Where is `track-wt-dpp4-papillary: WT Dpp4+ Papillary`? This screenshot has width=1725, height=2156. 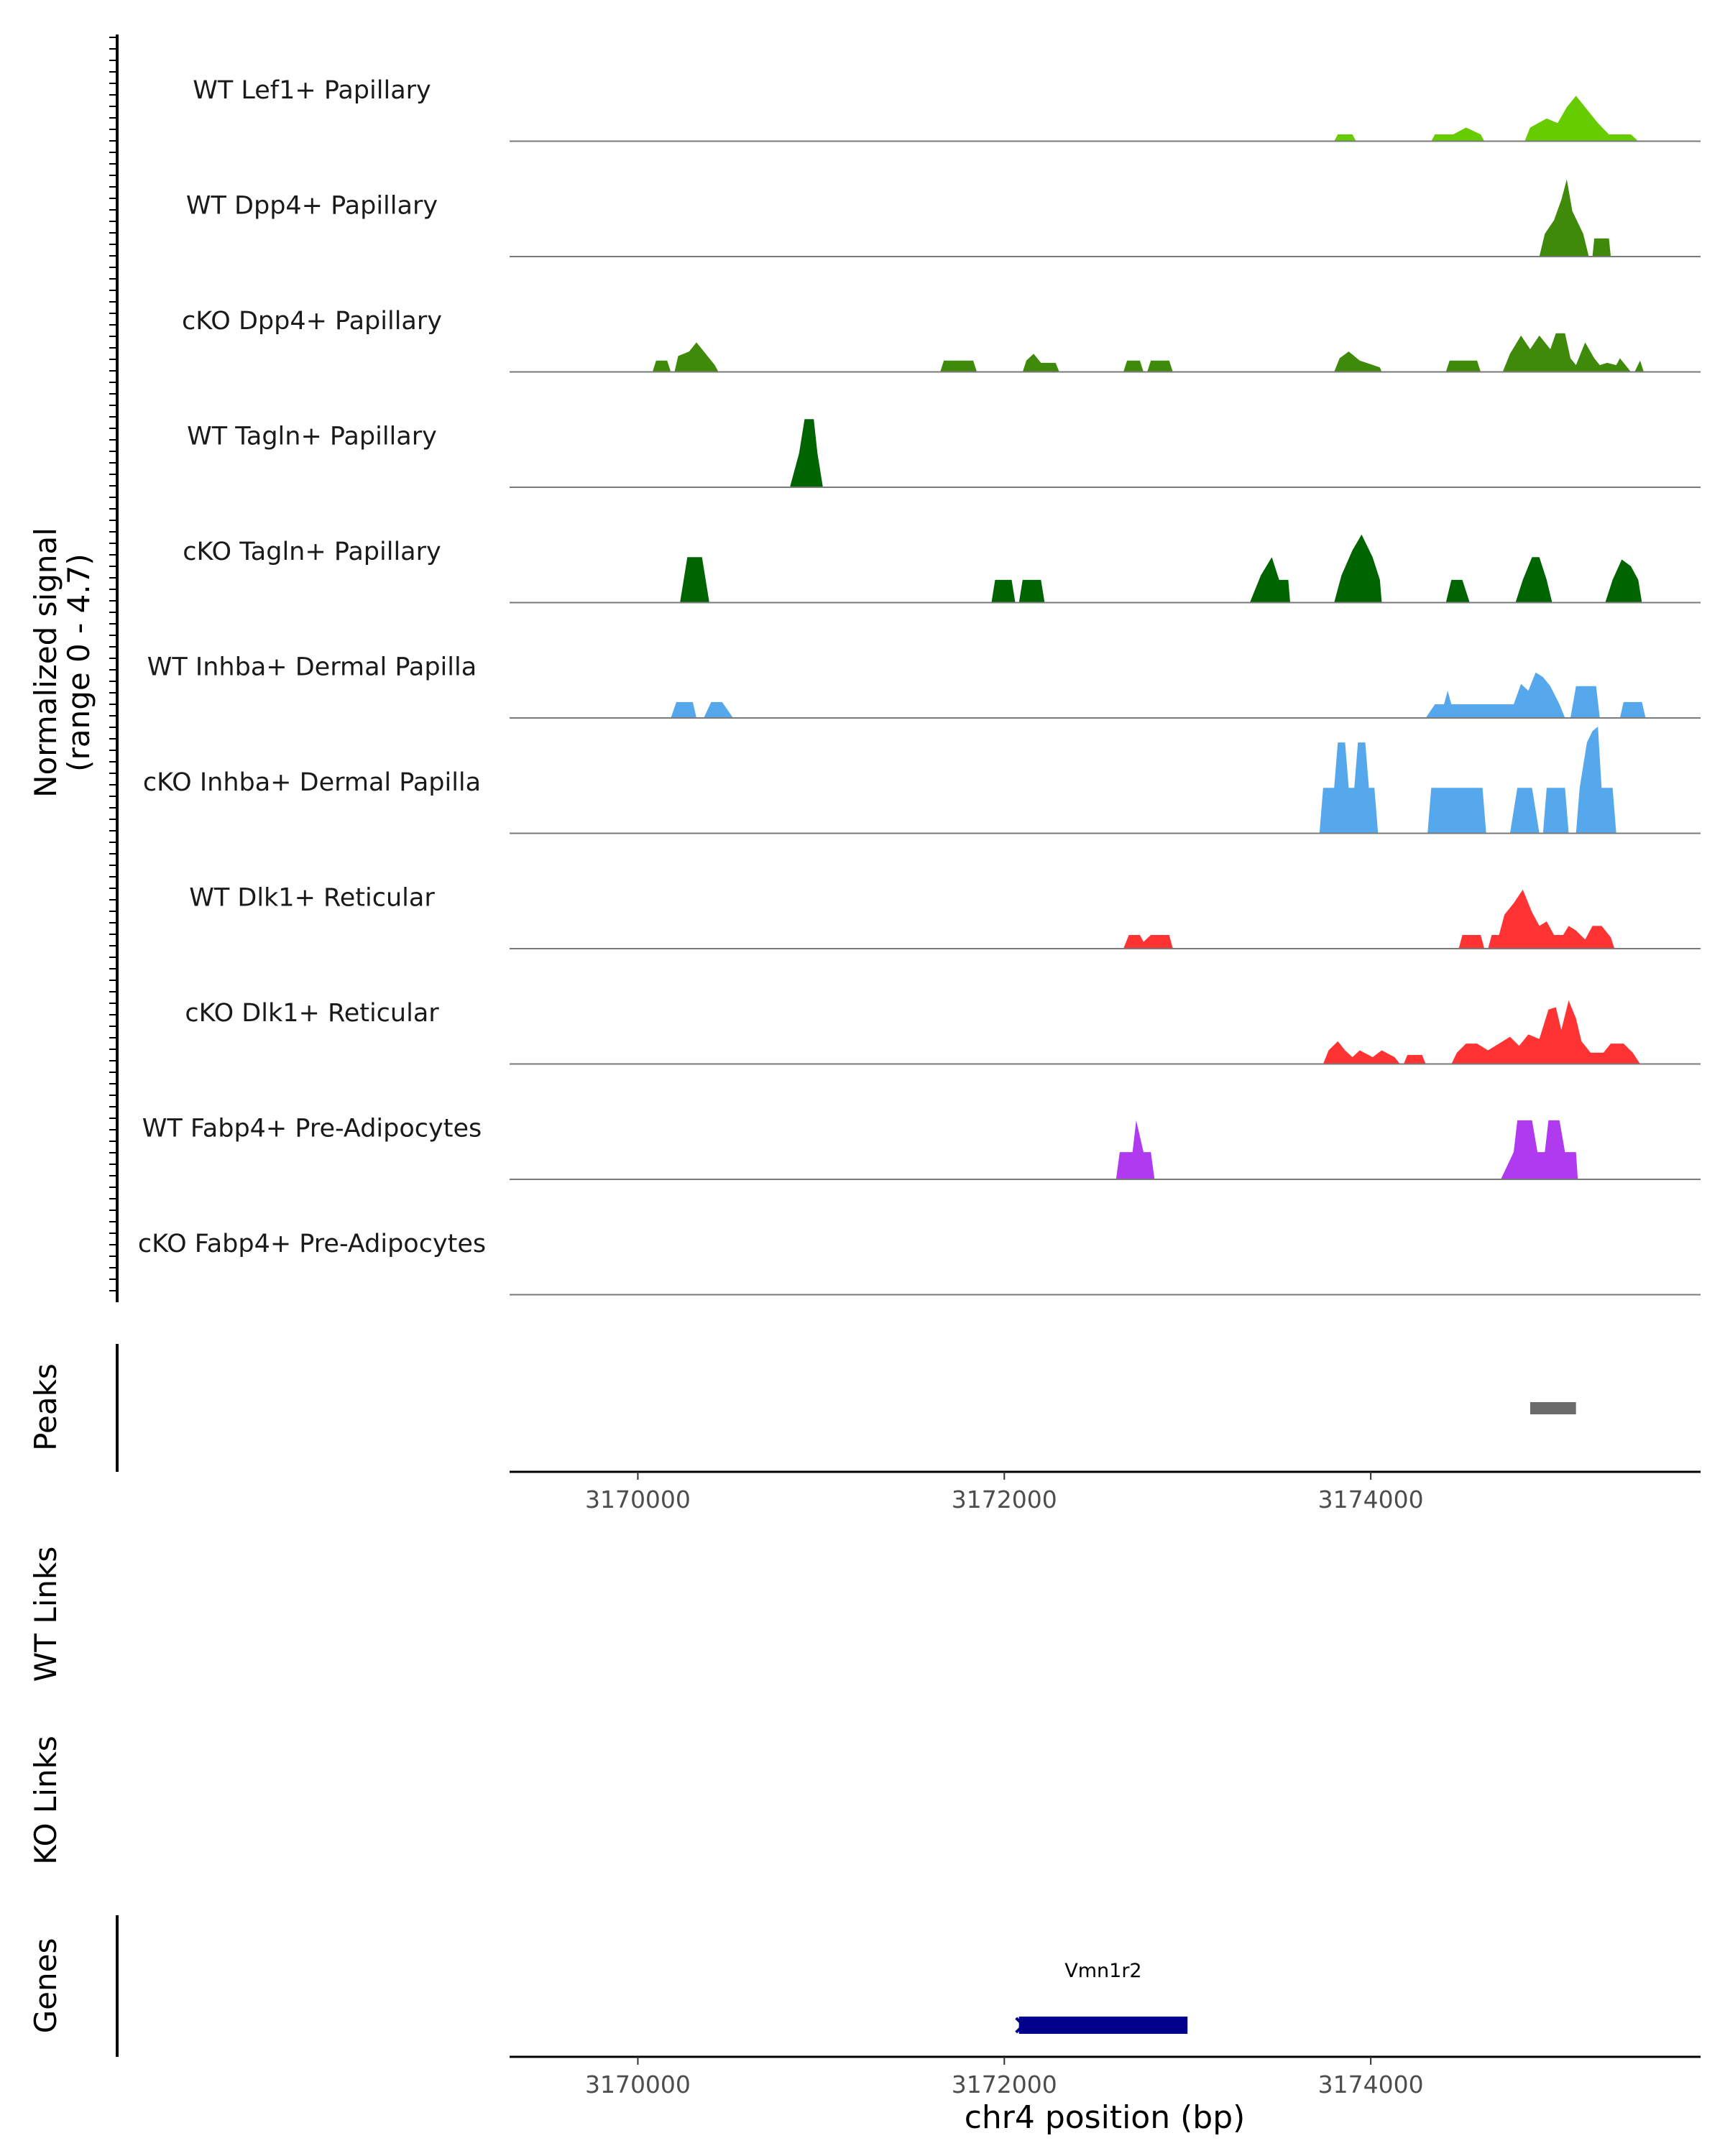 track-wt-dpp4-papillary: WT Dpp4+ Papillary is located at coordinates (943, 218).